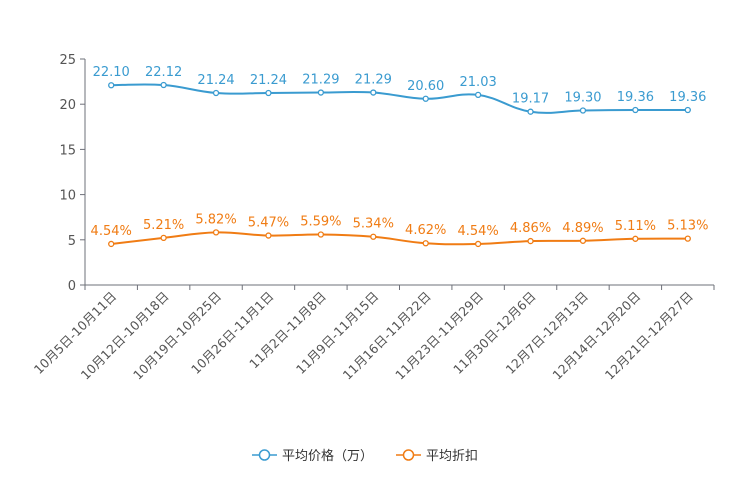  What do you see at coordinates (215, 219) in the screenshot?
I see `data-label: 5.82%` at bounding box center [215, 219].